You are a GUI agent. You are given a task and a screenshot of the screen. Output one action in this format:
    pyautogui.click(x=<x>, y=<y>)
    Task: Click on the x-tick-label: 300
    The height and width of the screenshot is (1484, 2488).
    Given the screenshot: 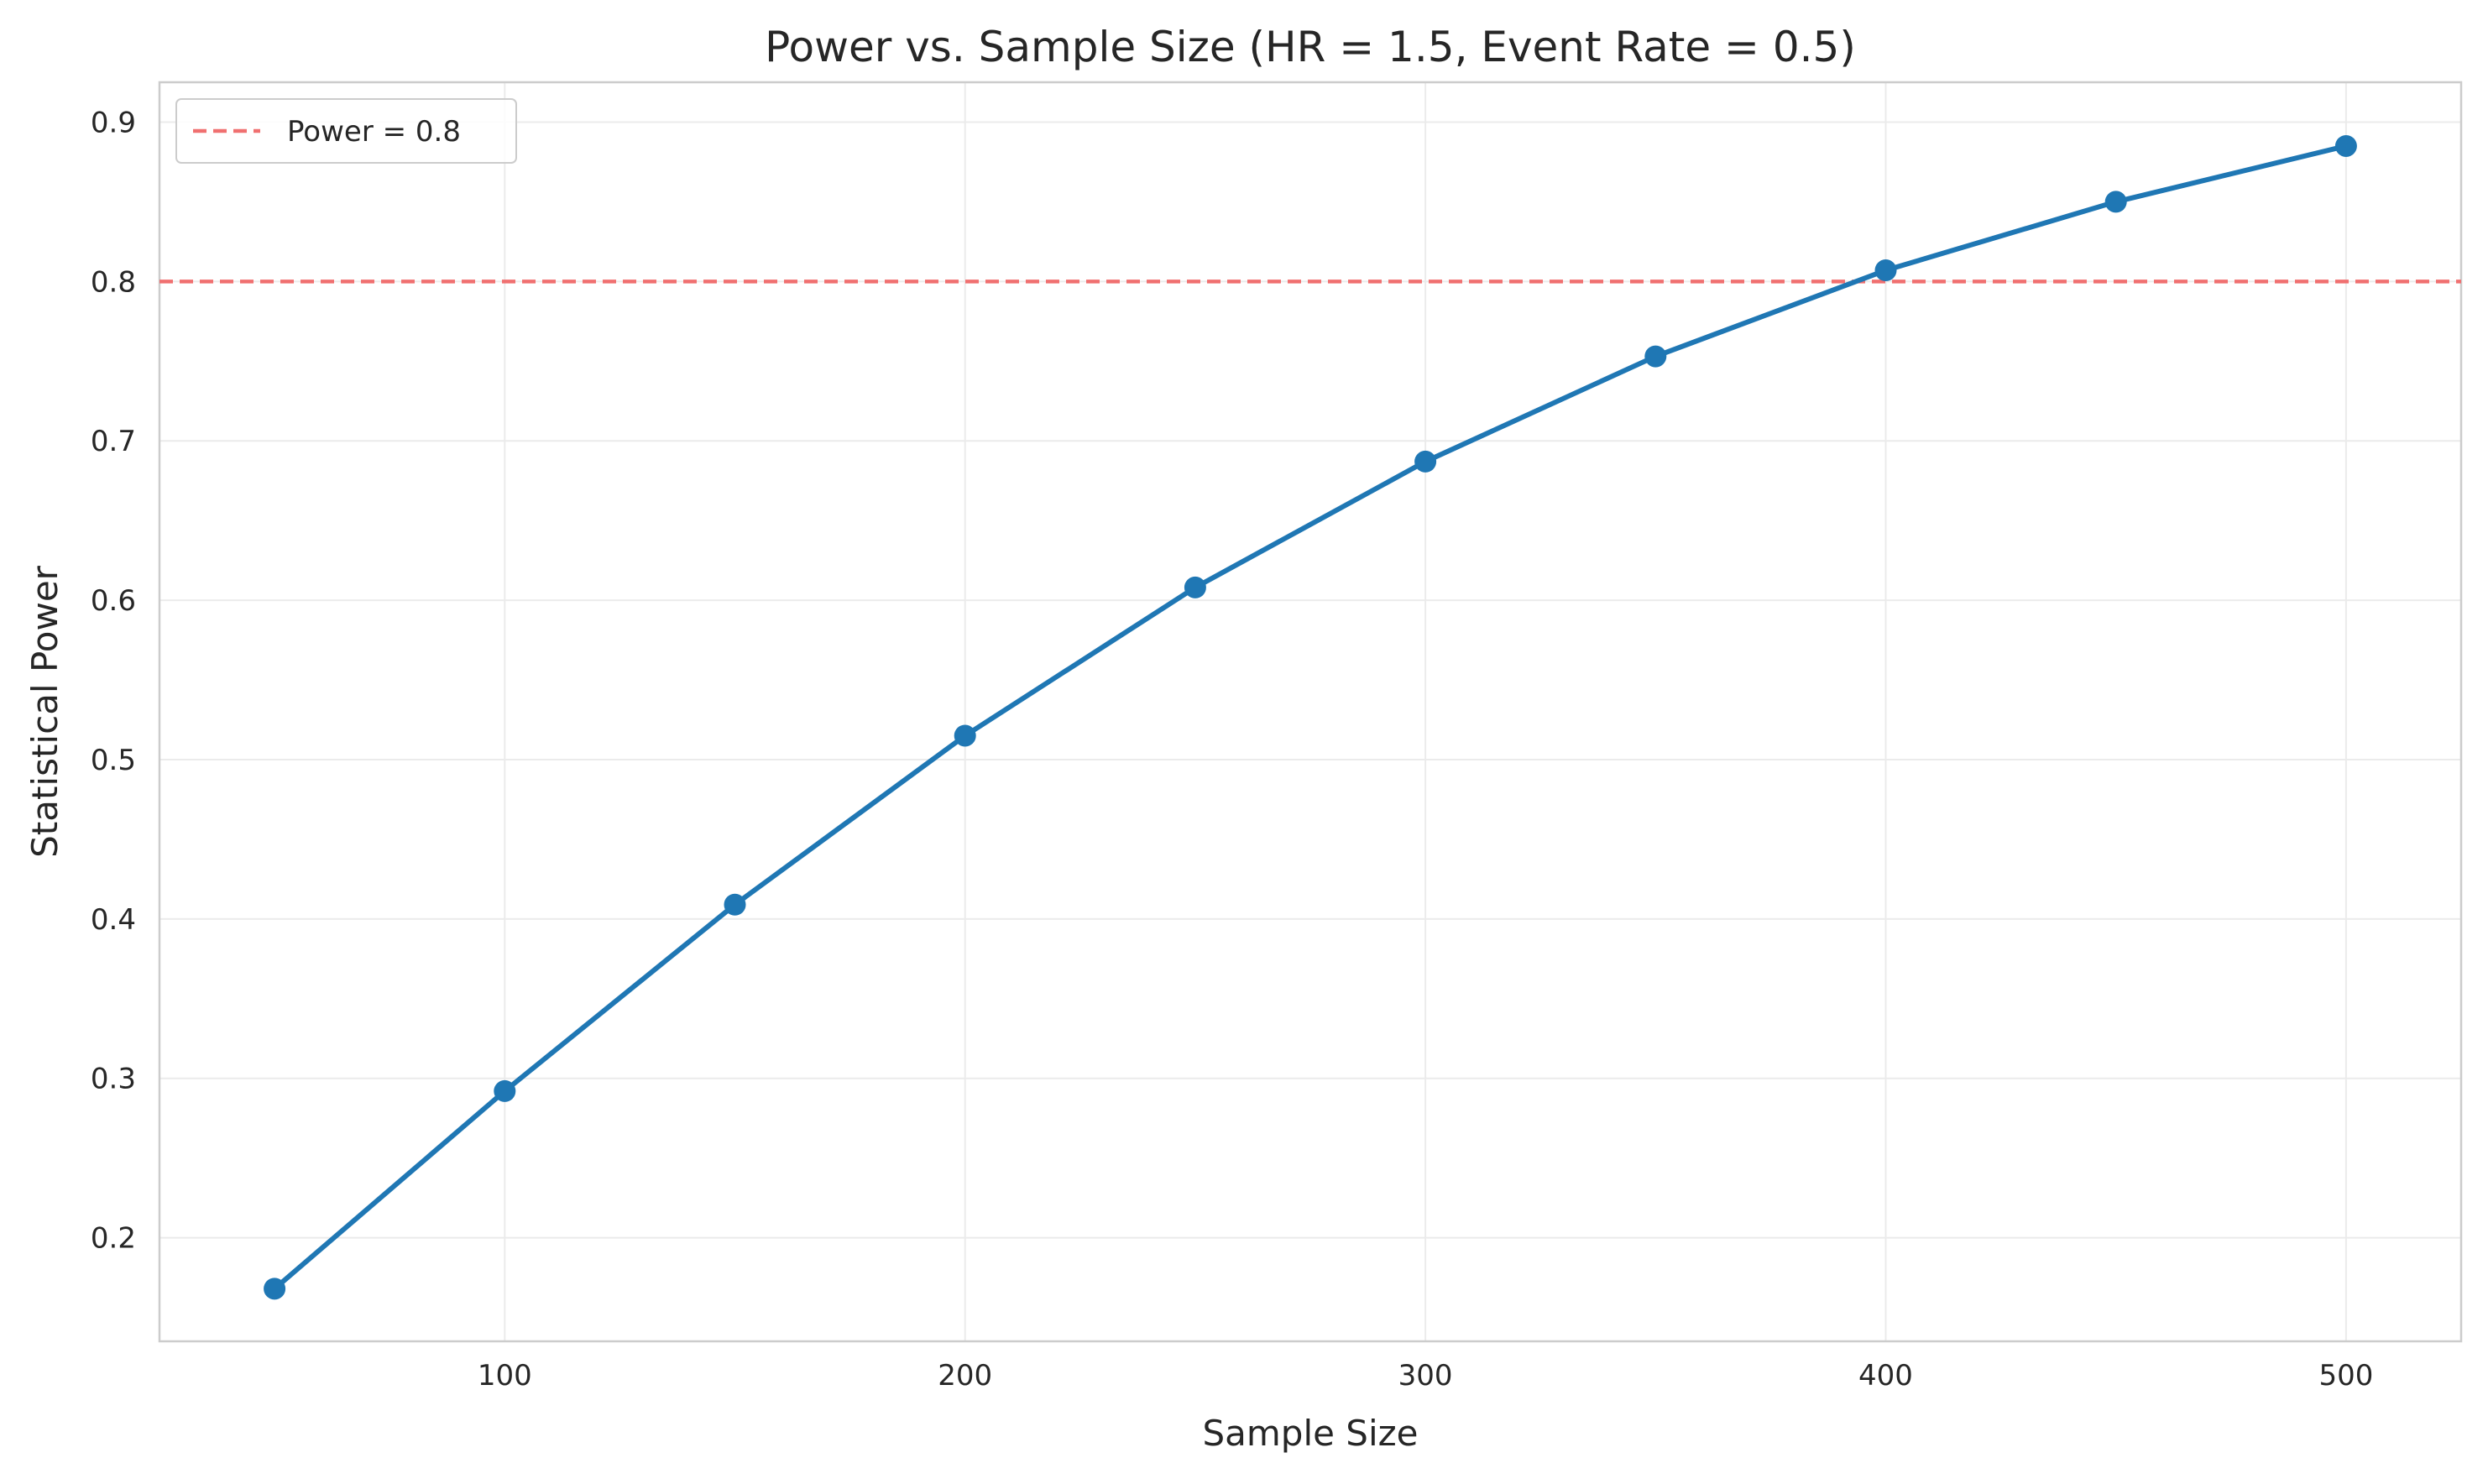 What is the action you would take?
    pyautogui.click(x=1425, y=1376)
    